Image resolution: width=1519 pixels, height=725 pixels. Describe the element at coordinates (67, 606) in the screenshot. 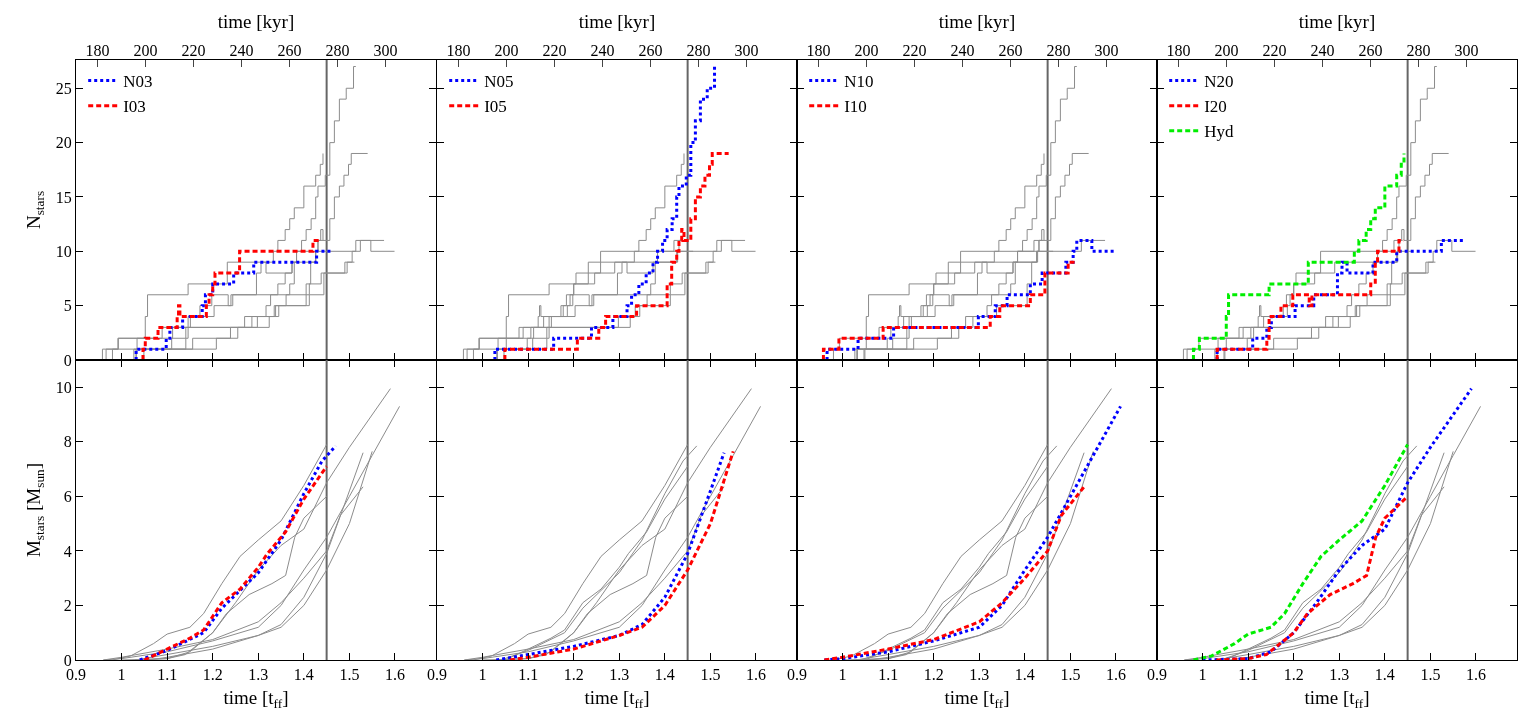

I see `y-tick-label: 2` at that location.